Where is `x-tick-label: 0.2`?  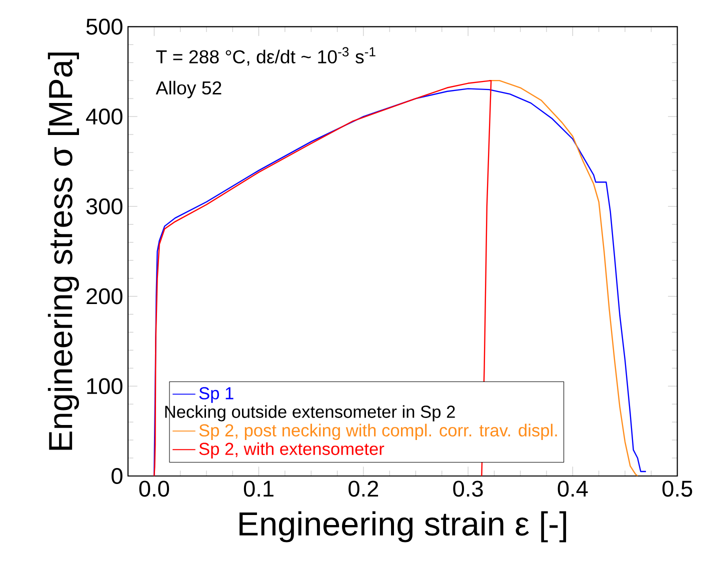 x-tick-label: 0.2 is located at coordinates (363, 488).